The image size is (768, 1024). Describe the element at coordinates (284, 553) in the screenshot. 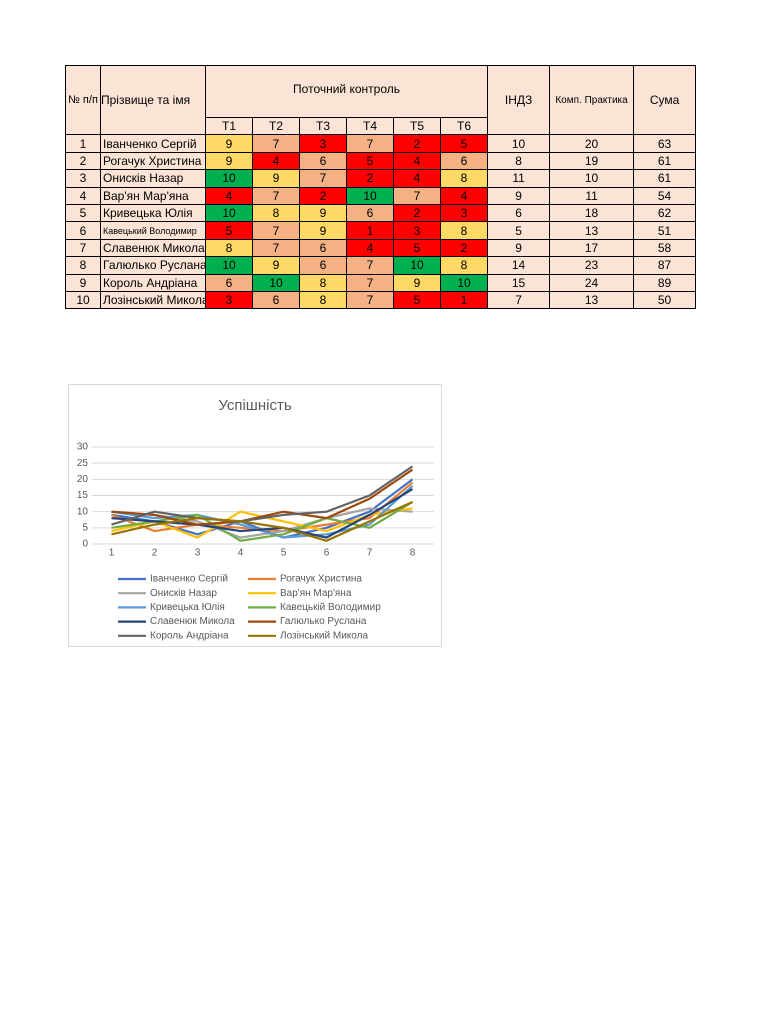

I see `x-tick-label: 5` at that location.